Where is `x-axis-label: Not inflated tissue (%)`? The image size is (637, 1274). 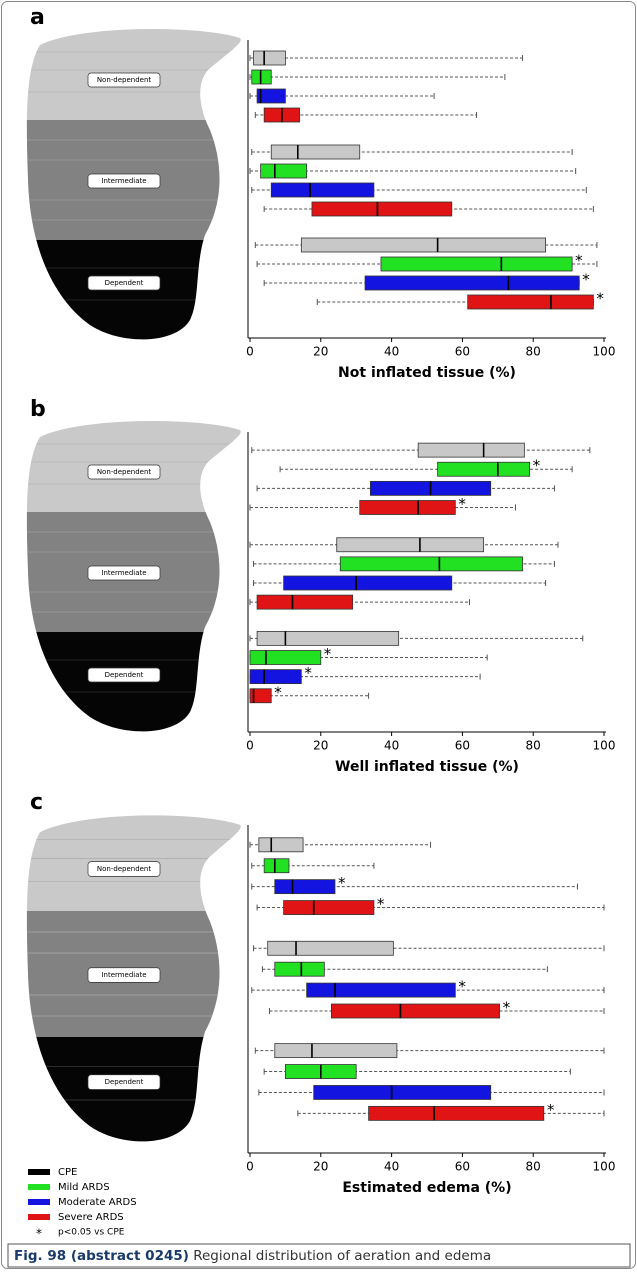 x-axis-label: Not inflated tissue (%) is located at coordinates (427, 373).